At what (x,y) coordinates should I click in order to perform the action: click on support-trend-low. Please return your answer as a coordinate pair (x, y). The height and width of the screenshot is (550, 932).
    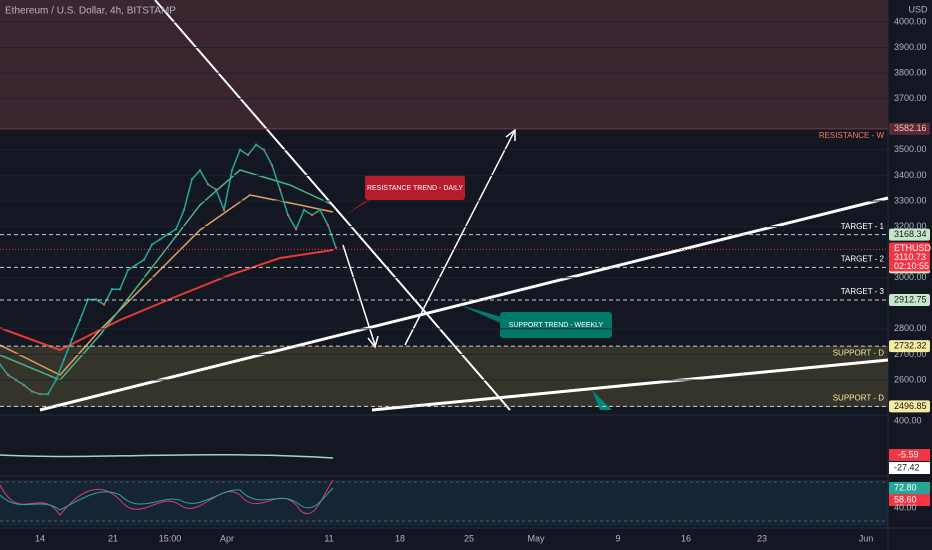
    Looking at the image, I should click on (630, 385).